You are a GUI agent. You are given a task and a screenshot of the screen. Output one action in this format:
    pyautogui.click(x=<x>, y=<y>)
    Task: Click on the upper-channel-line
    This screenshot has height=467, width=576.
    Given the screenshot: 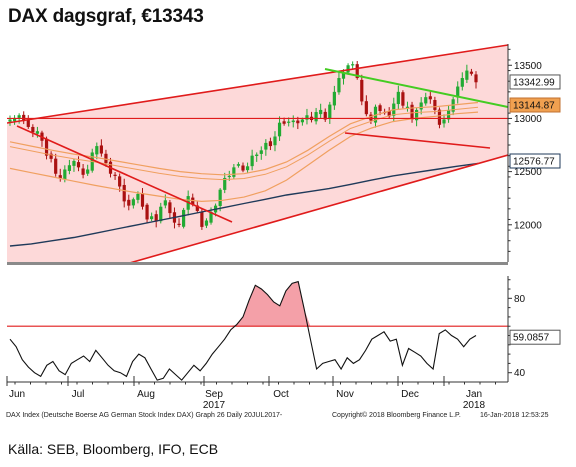 What is the action you would take?
    pyautogui.click(x=257, y=84)
    